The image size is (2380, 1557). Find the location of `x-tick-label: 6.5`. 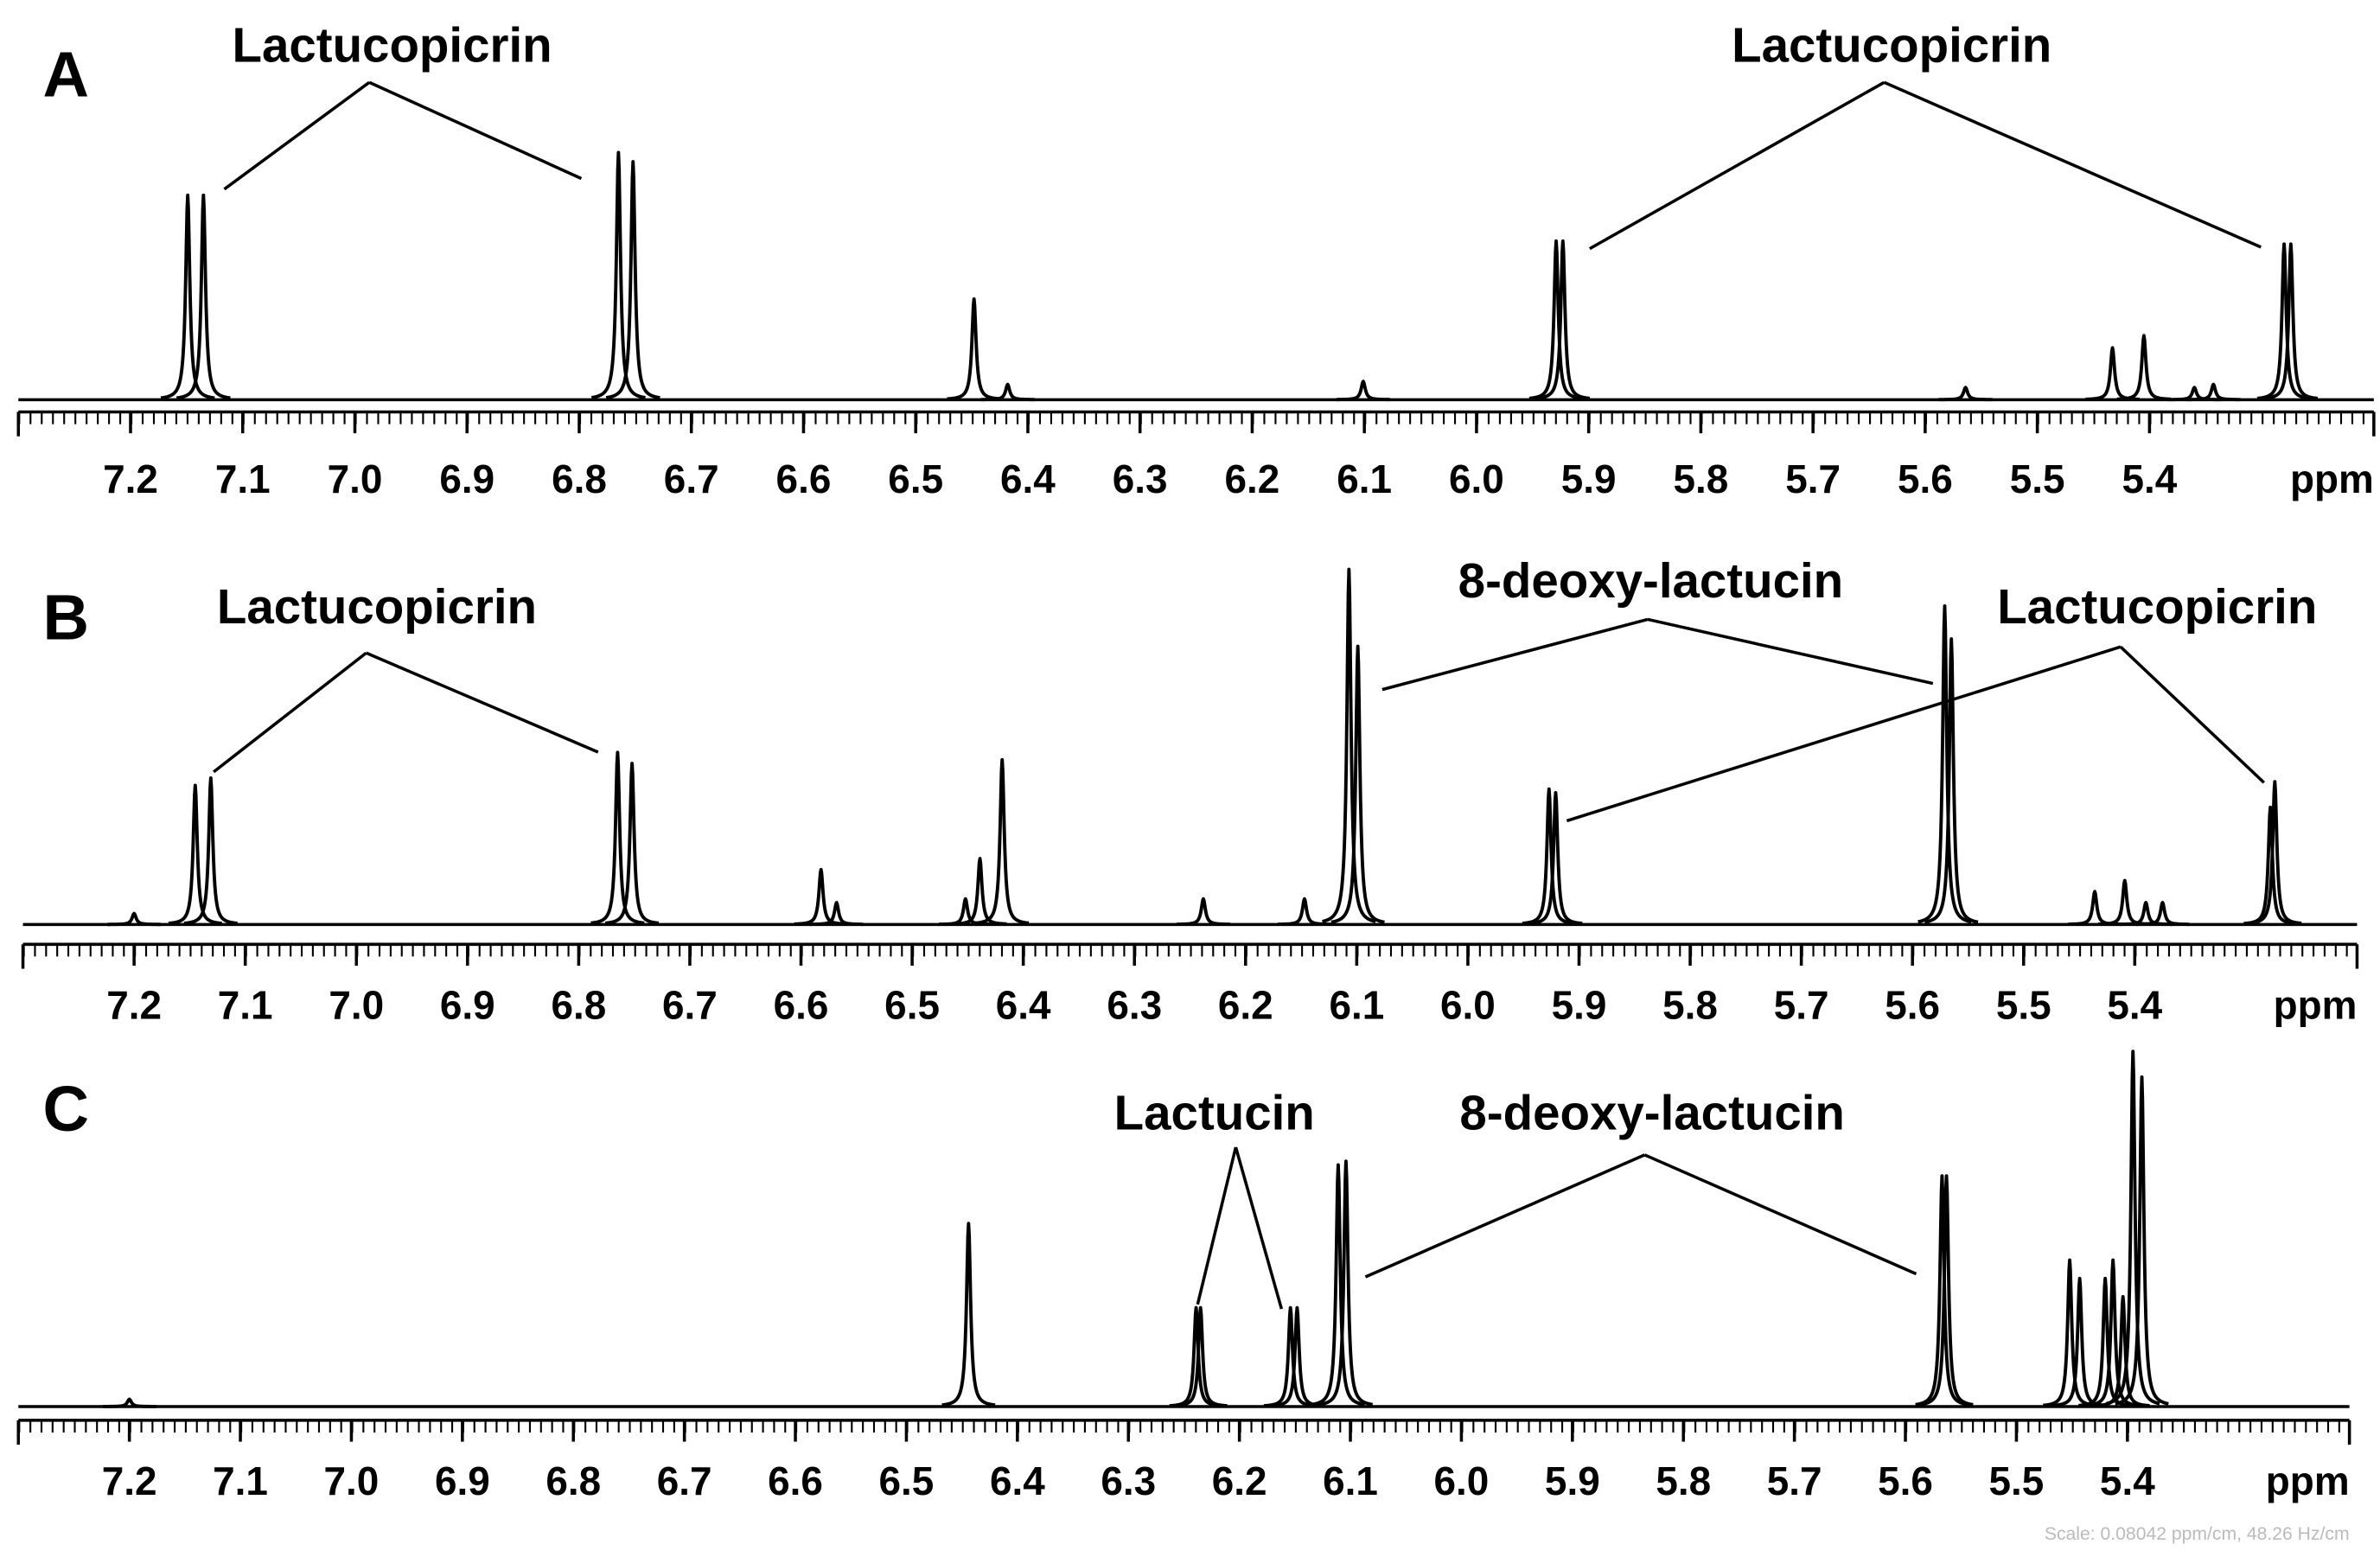

x-tick-label: 6.5 is located at coordinates (912, 1005).